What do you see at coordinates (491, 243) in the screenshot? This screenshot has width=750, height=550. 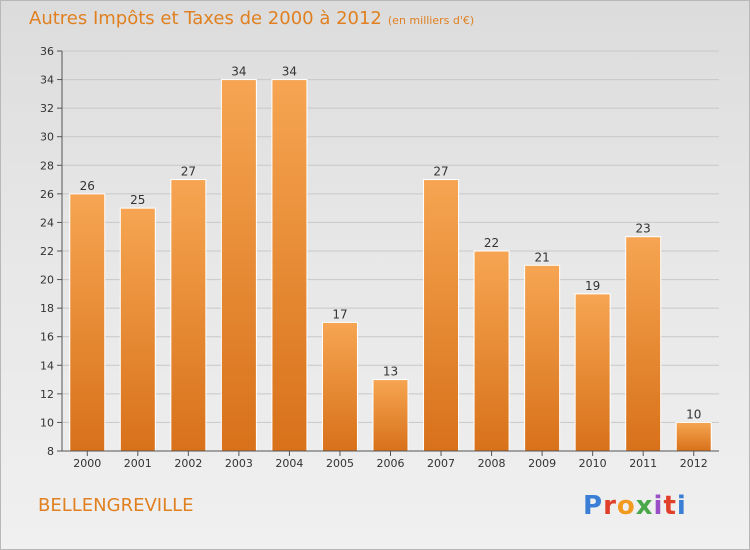 I see `data-label: 22` at bounding box center [491, 243].